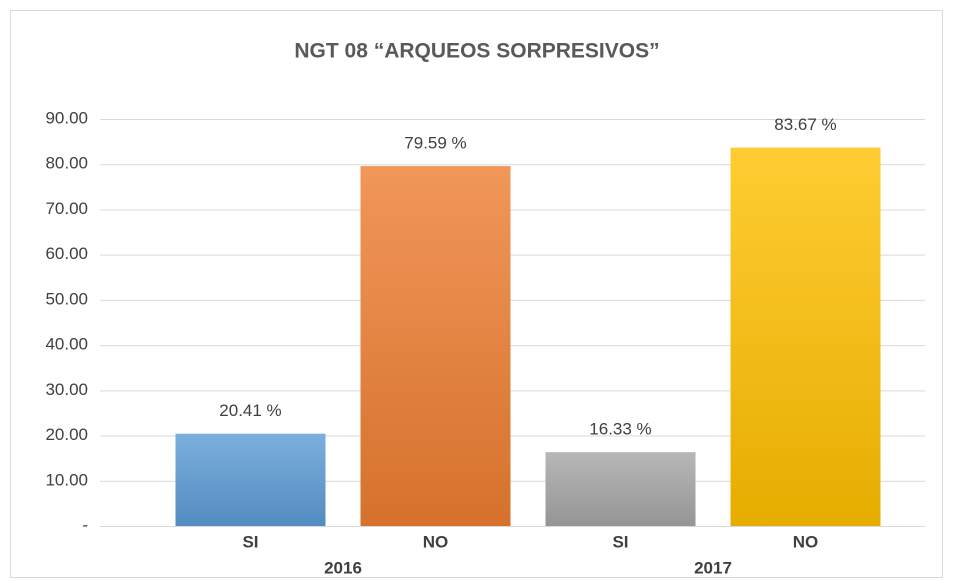 This screenshot has width=954, height=581. Describe the element at coordinates (66, 479) in the screenshot. I see `y-tick-label: 10.00` at that location.